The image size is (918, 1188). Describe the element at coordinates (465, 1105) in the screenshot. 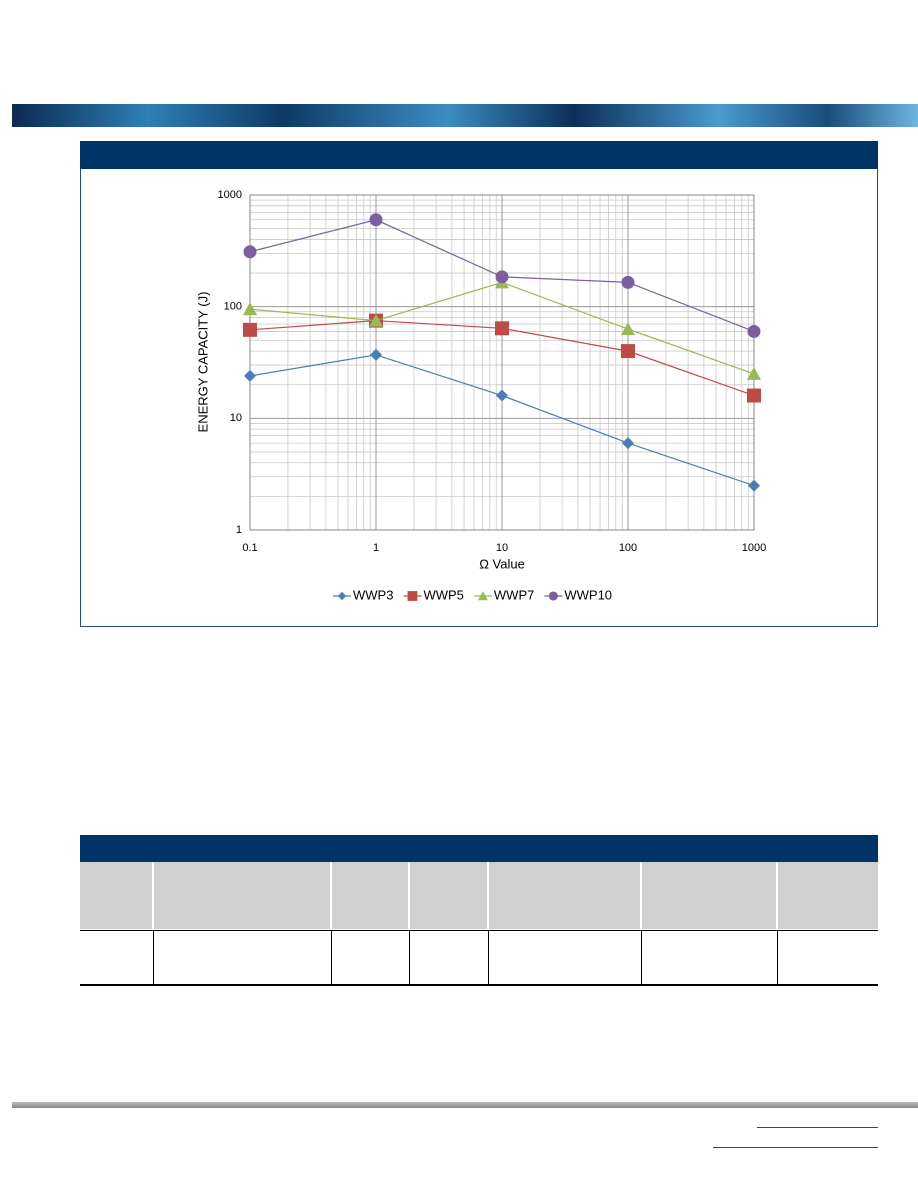

I see `footer-rule` at that location.